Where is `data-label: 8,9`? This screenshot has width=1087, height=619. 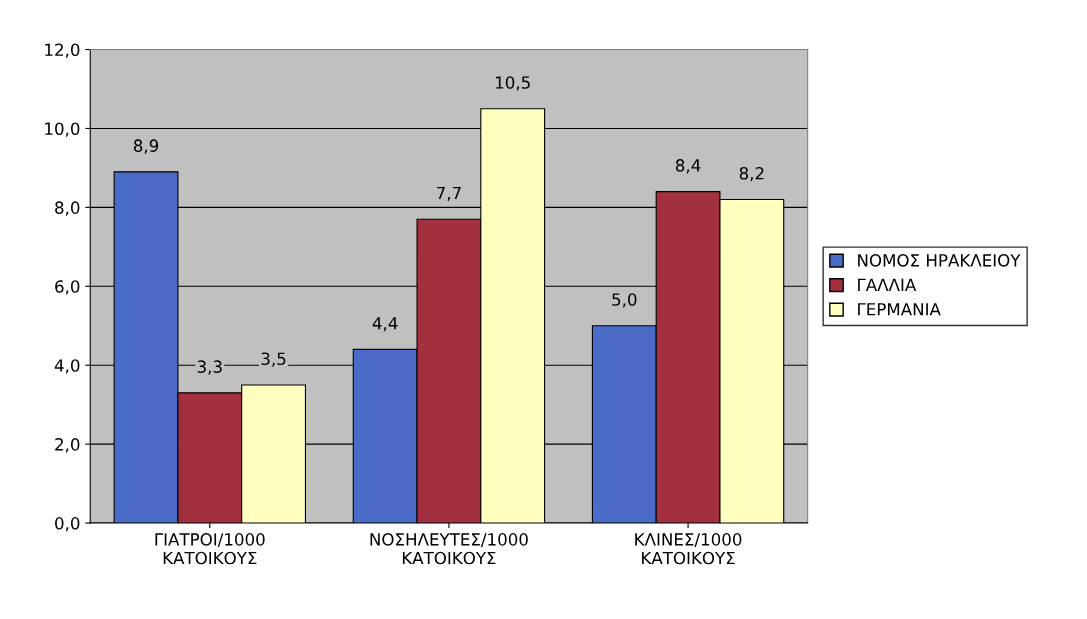
data-label: 8,9 is located at coordinates (146, 146).